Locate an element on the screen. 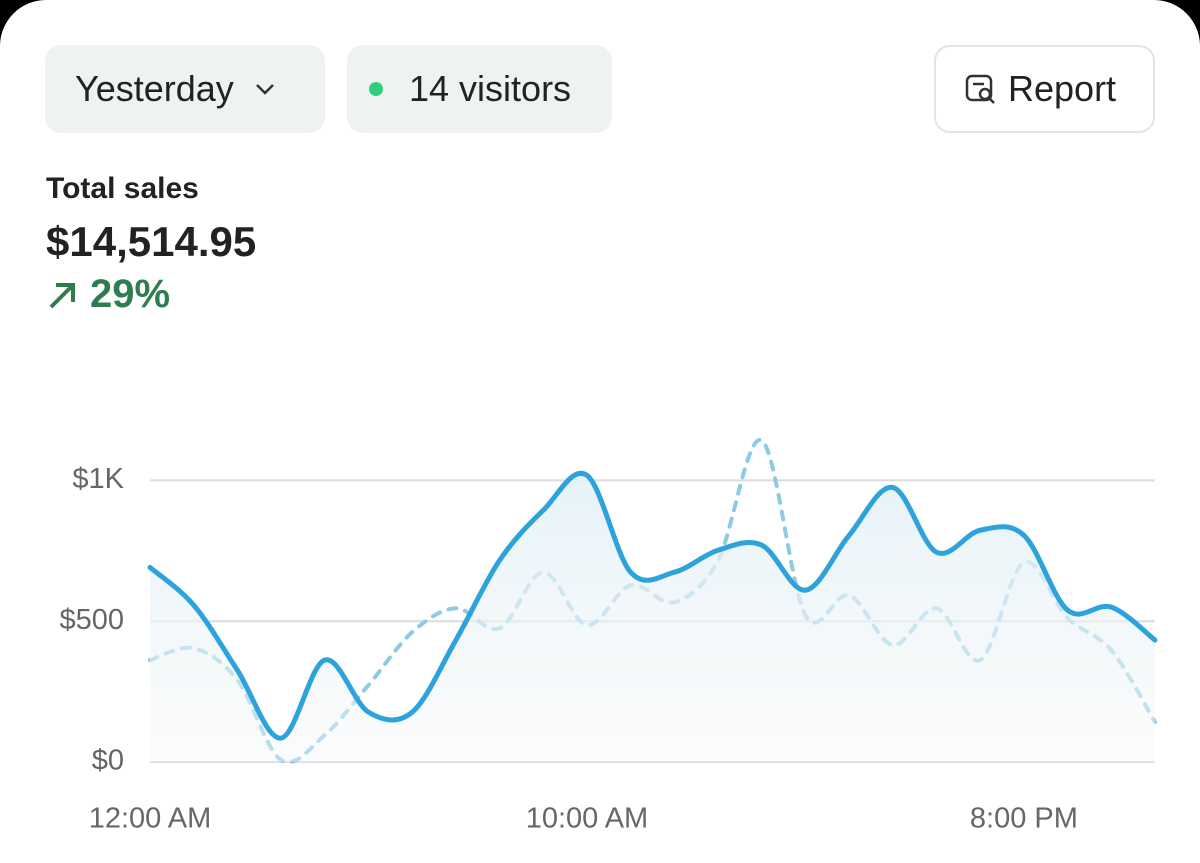  up-arrow-icon is located at coordinates (62, 295).